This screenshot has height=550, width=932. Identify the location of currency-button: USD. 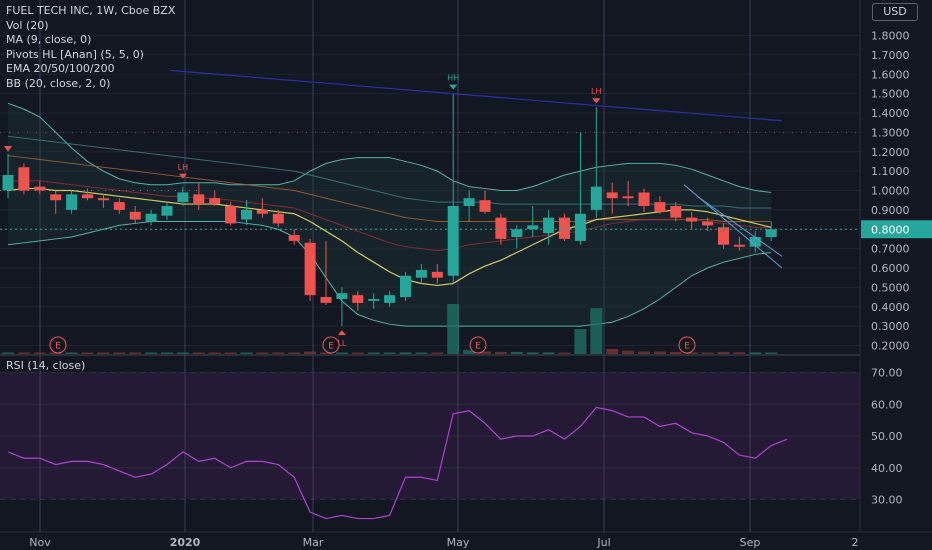
(895, 12).